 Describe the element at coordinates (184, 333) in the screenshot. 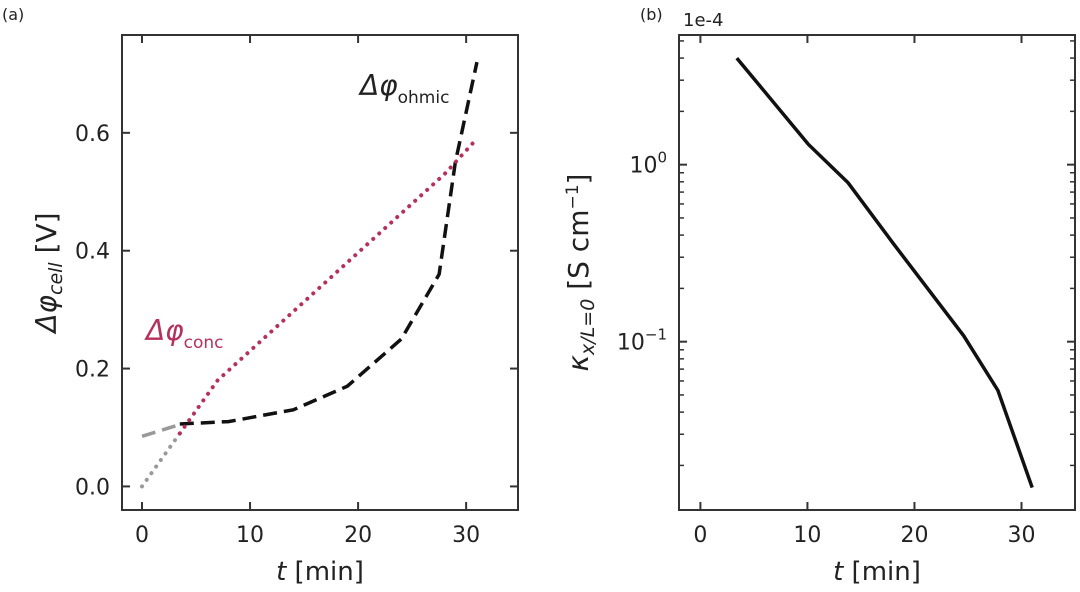

I see `annotation-conc: Δφconc` at that location.